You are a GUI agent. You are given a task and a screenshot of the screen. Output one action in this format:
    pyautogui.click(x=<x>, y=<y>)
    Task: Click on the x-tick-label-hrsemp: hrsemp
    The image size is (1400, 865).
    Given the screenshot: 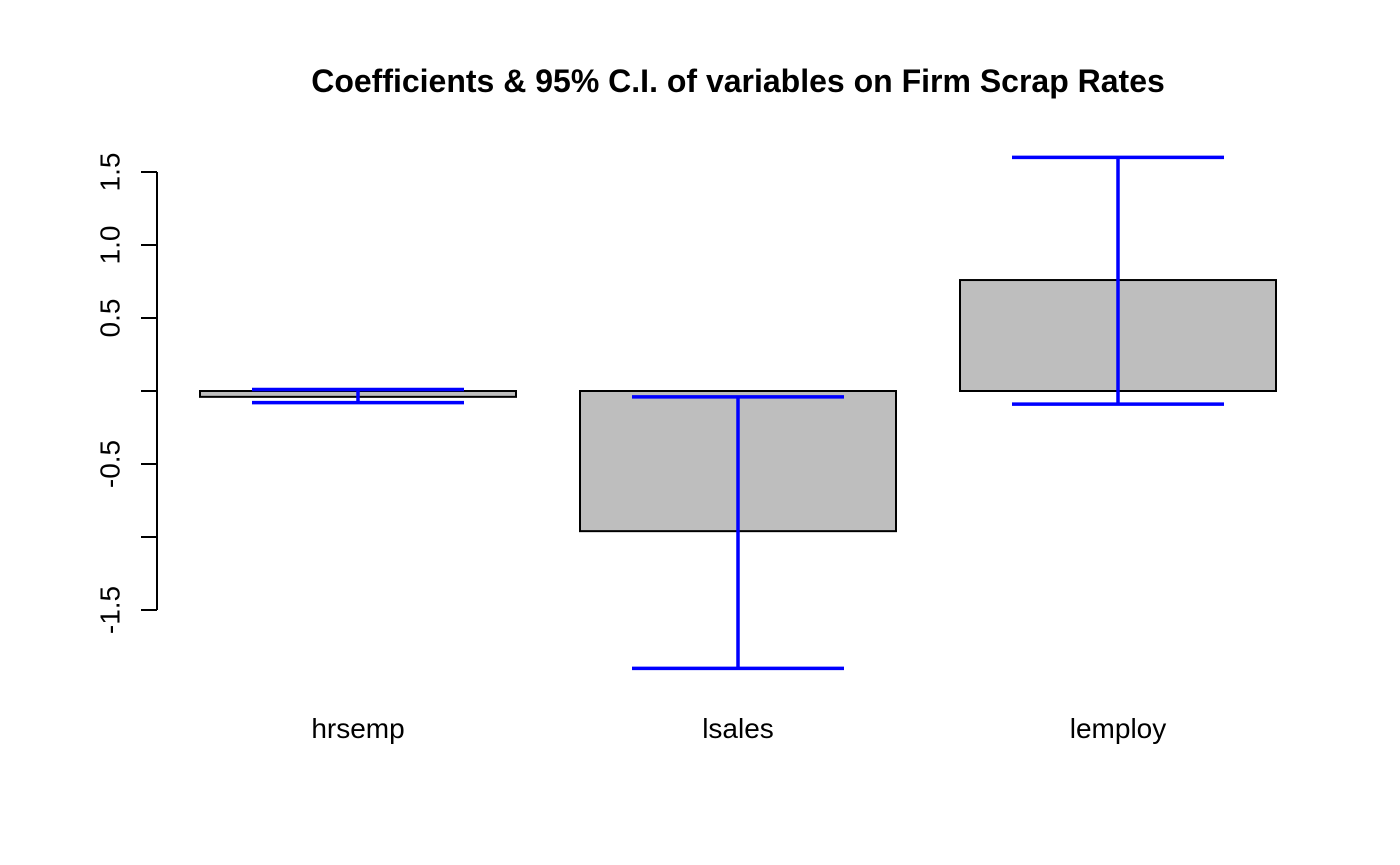 What is the action you would take?
    pyautogui.click(x=357, y=728)
    